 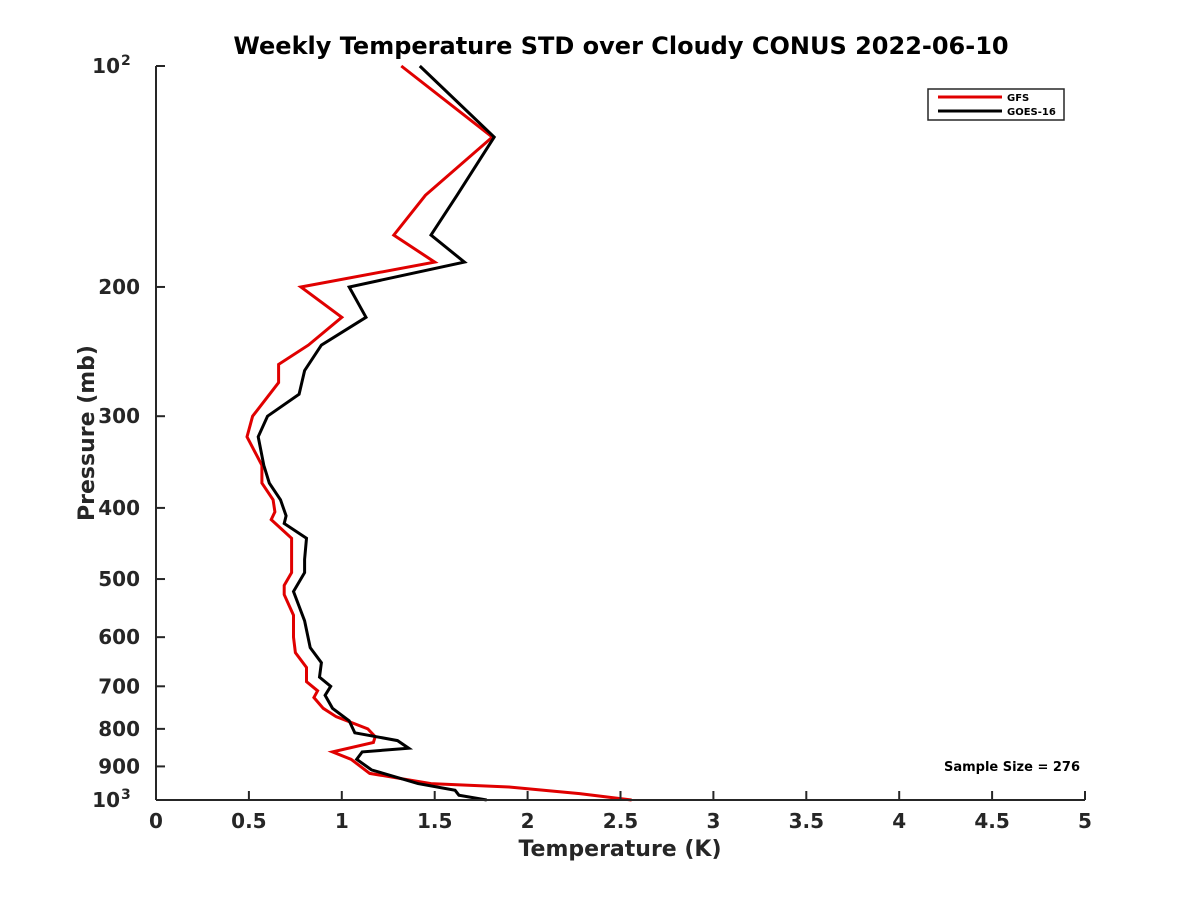 I want to click on legend-label: GOES-16, so click(x=1031, y=112).